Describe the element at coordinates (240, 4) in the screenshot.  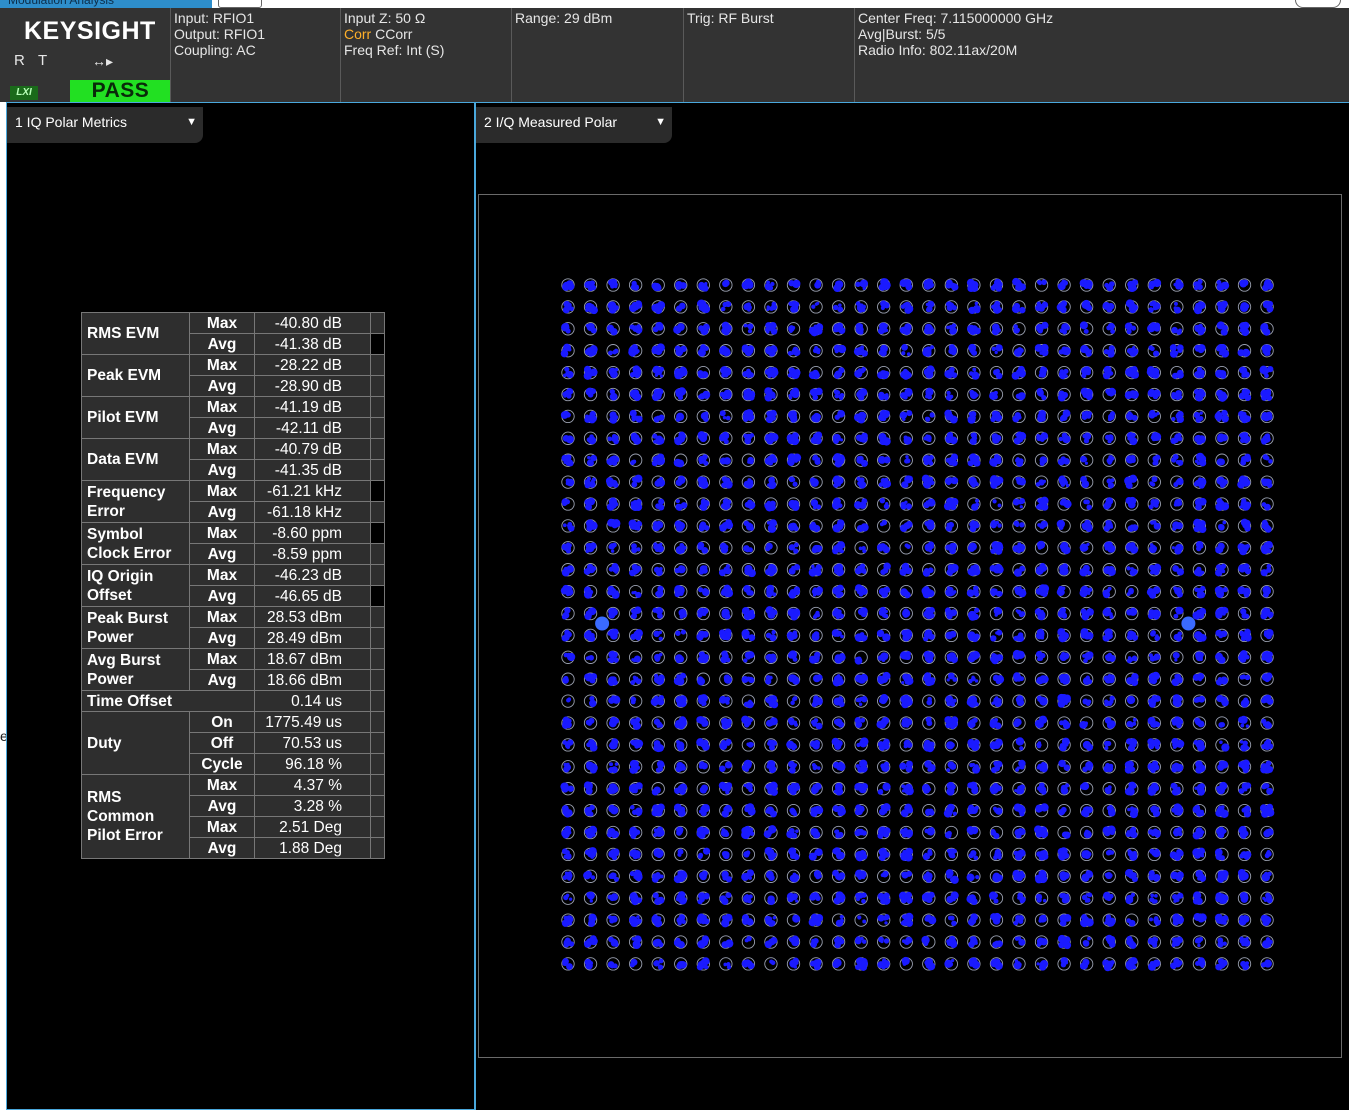
I see `add-screen-tab` at that location.